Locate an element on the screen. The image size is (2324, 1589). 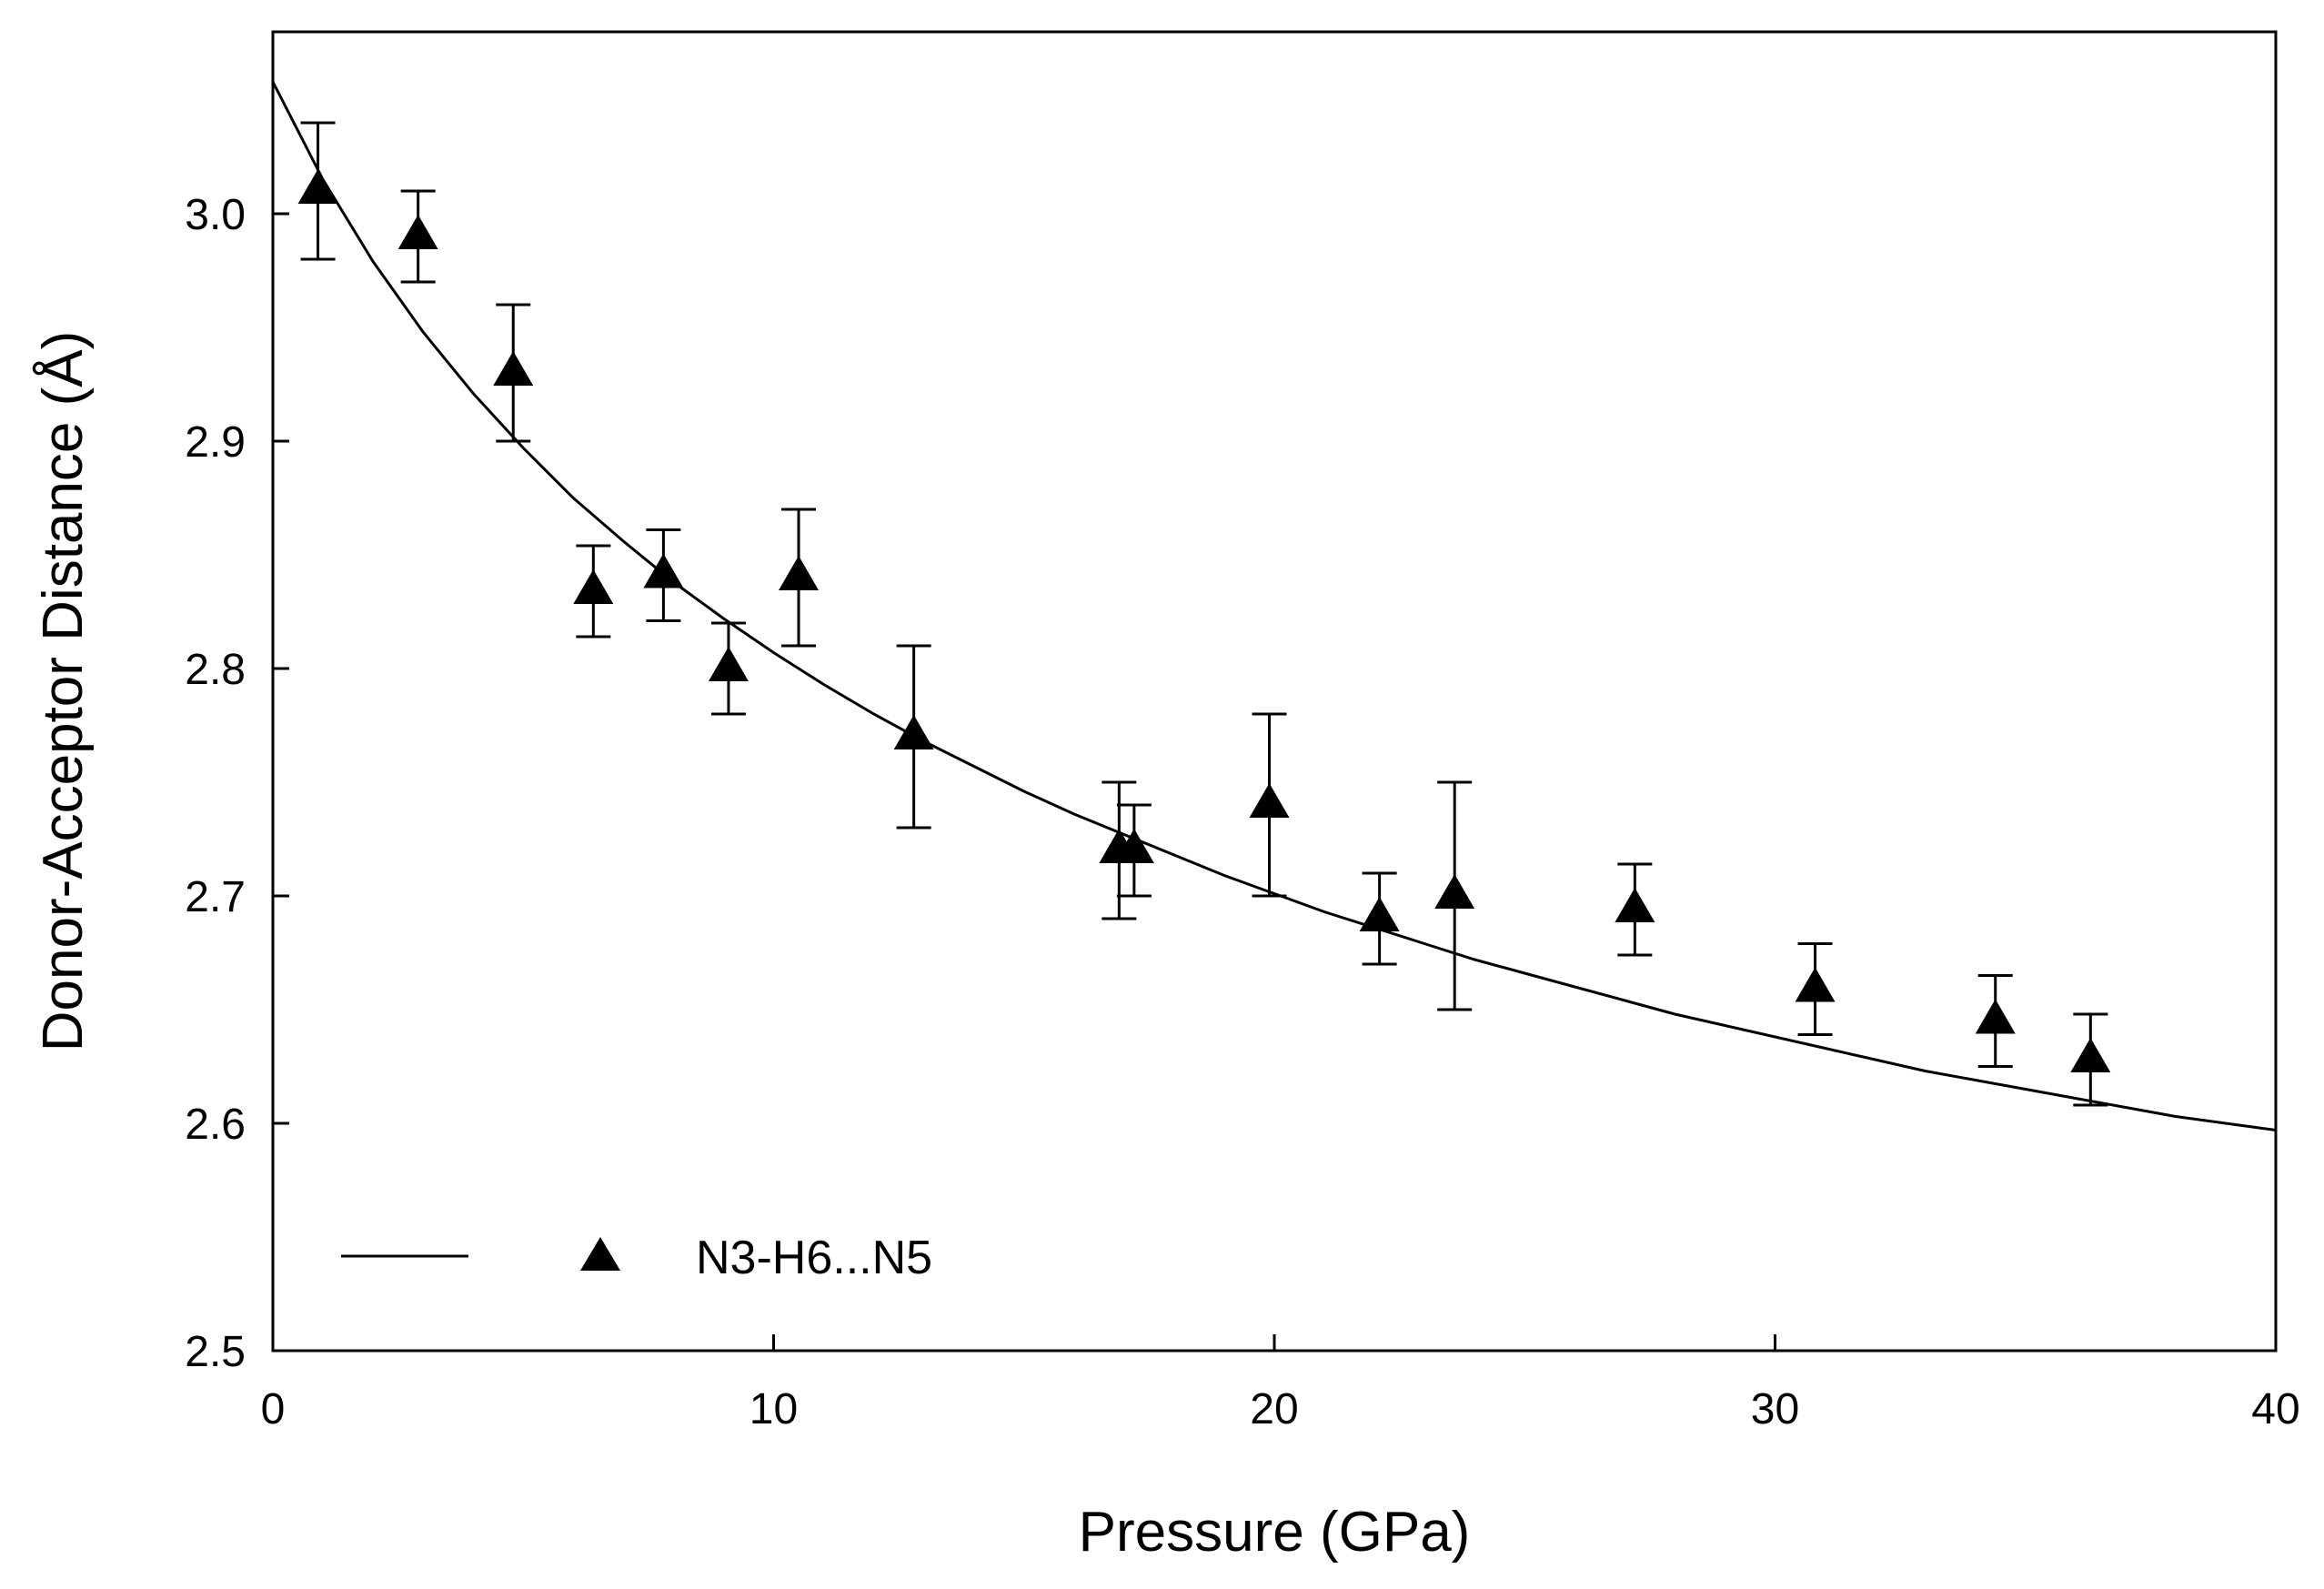
legend-triangle-marker is located at coordinates (600, 1254).